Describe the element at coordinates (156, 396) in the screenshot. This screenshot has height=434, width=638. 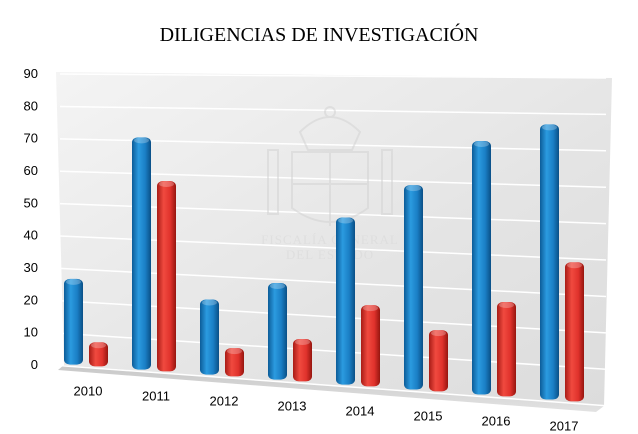
I see `x-tick-label: 2011` at that location.